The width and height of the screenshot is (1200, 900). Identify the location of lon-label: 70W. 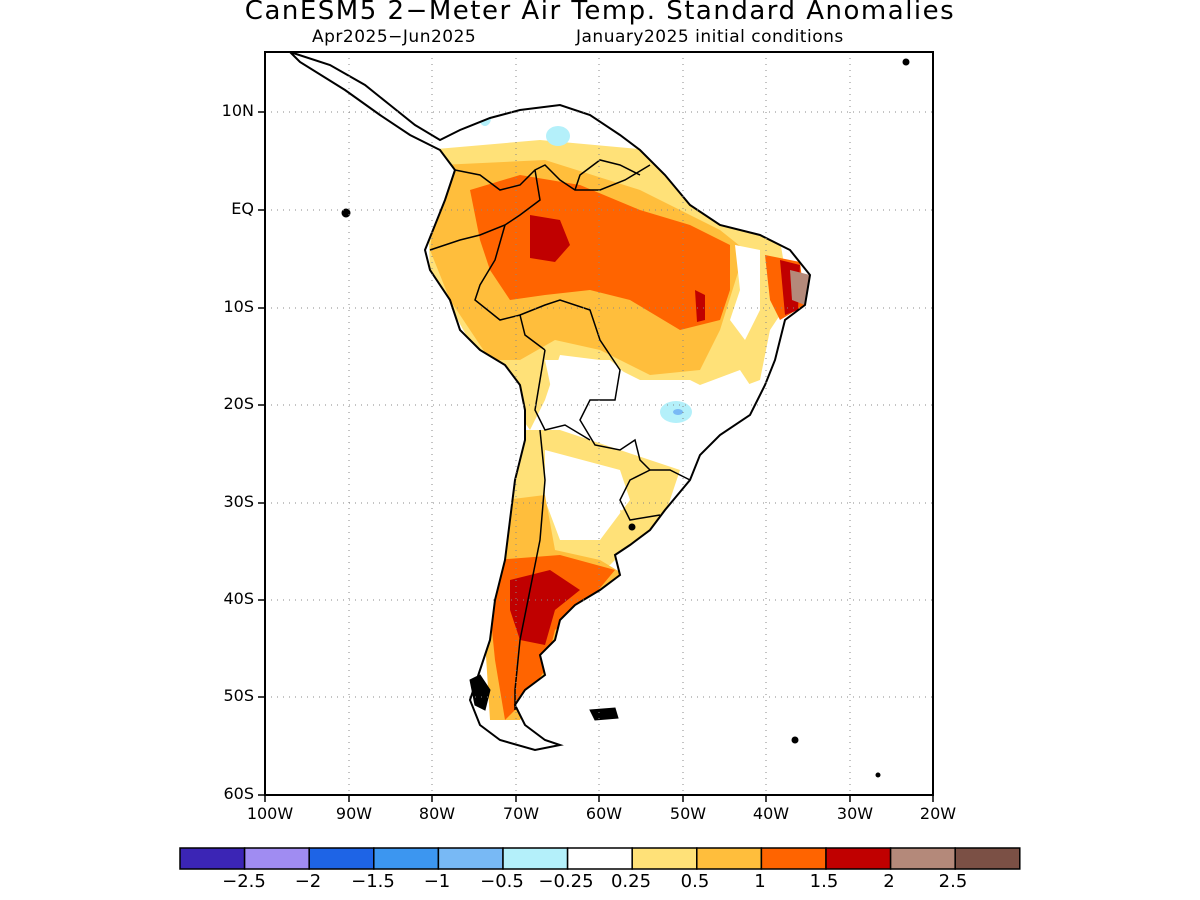
(521, 813).